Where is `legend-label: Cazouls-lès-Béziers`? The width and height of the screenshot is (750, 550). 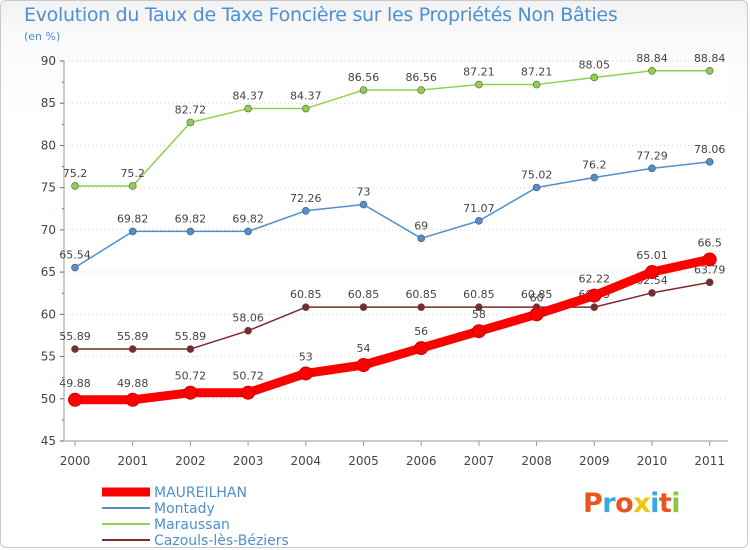 legend-label: Cazouls-lès-Béziers is located at coordinates (221, 541).